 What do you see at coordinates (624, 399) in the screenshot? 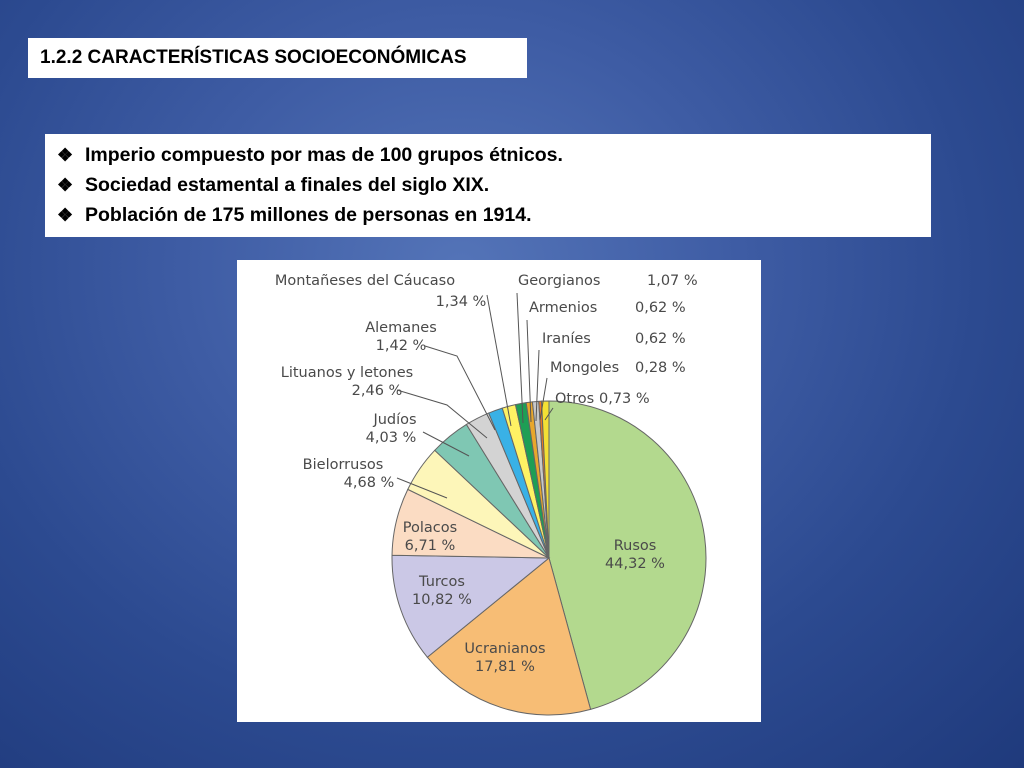
I see `slice-value-13: 0,73 %` at bounding box center [624, 399].